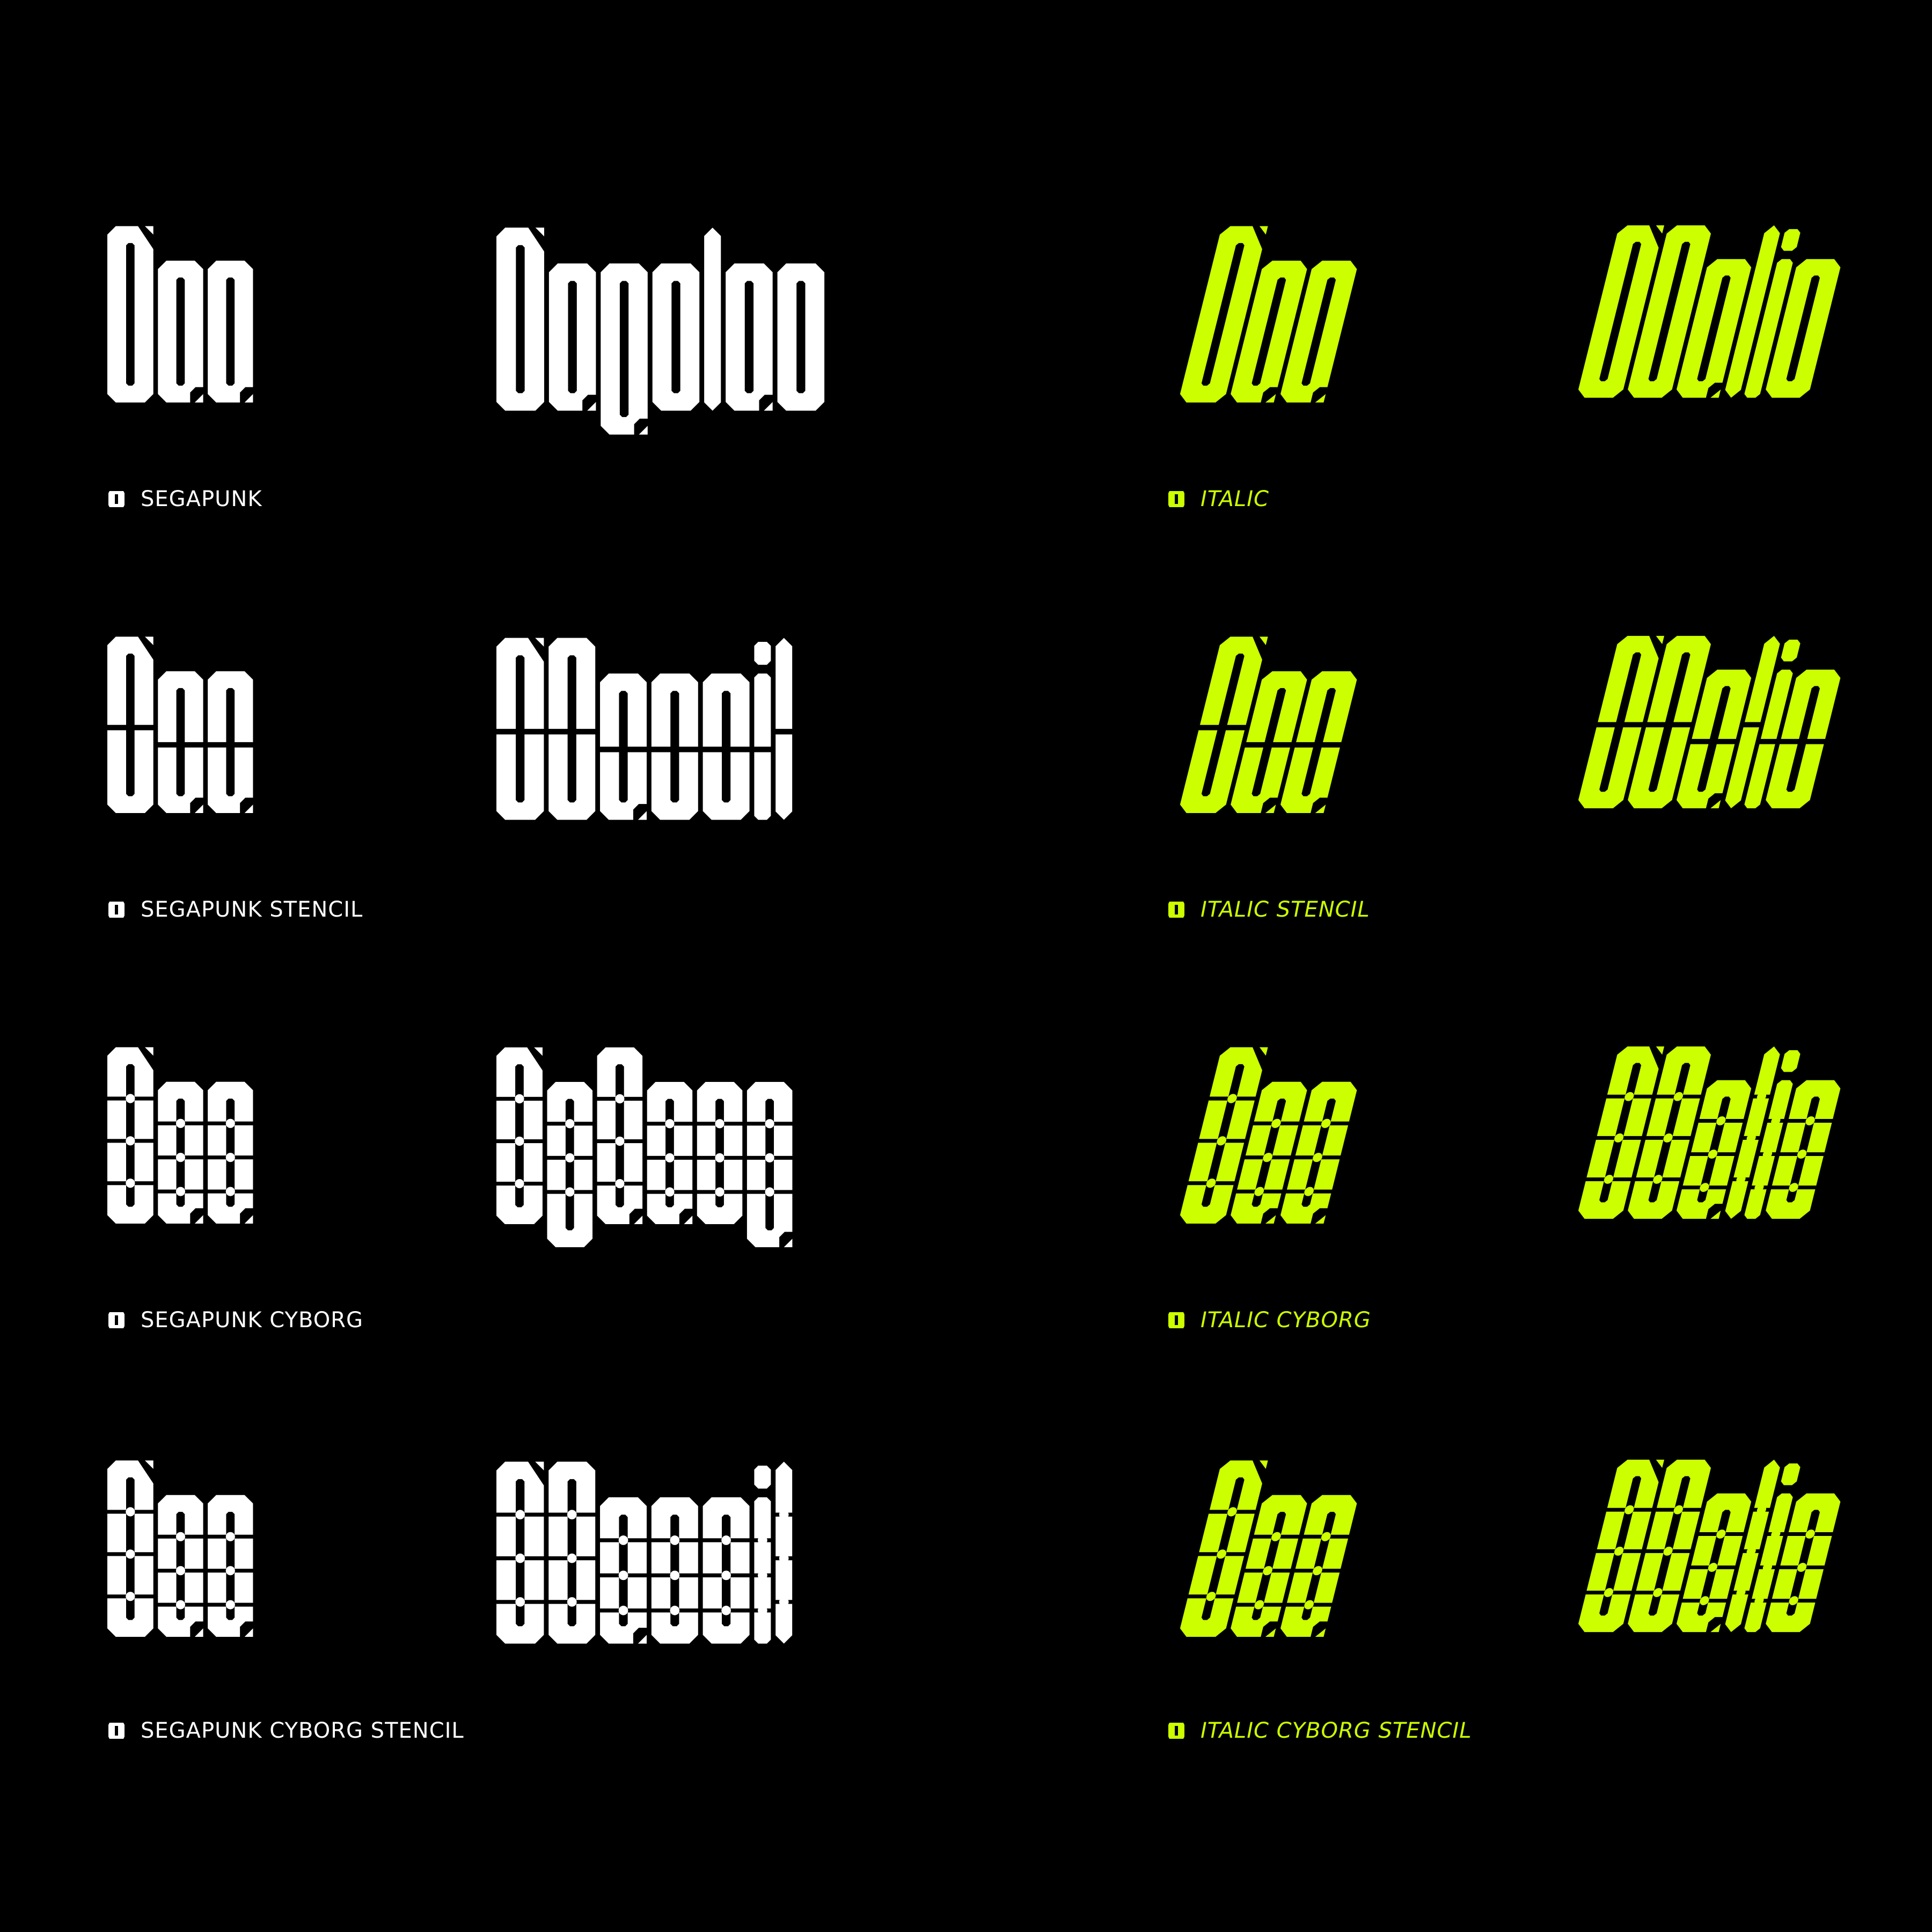 The height and width of the screenshot is (1932, 1932). Describe the element at coordinates (201, 499) in the screenshot. I see `caption-label: SEGAPUNK` at that location.